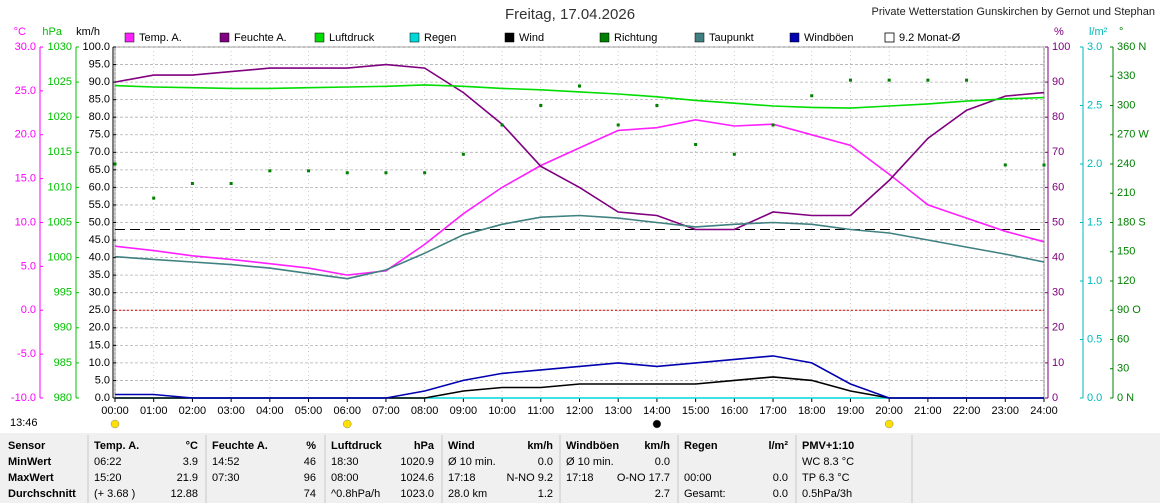 This screenshot has height=503, width=1160. I want to click on table-background, so click(580, 468).